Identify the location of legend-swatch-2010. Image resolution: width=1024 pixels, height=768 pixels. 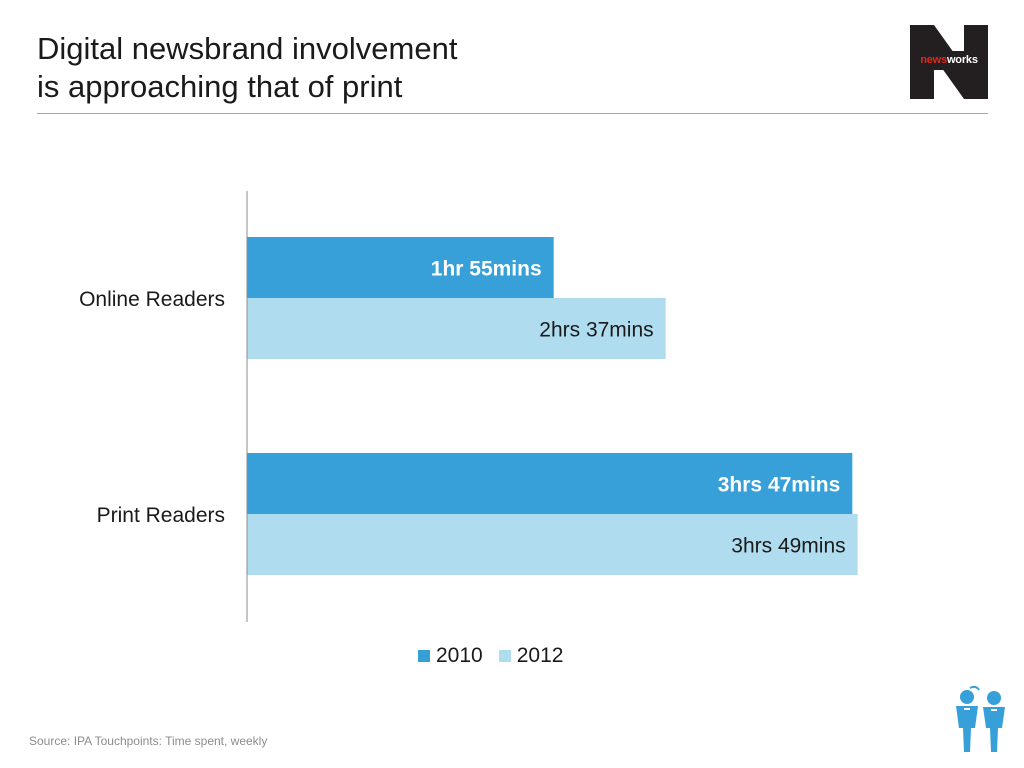
(424, 656).